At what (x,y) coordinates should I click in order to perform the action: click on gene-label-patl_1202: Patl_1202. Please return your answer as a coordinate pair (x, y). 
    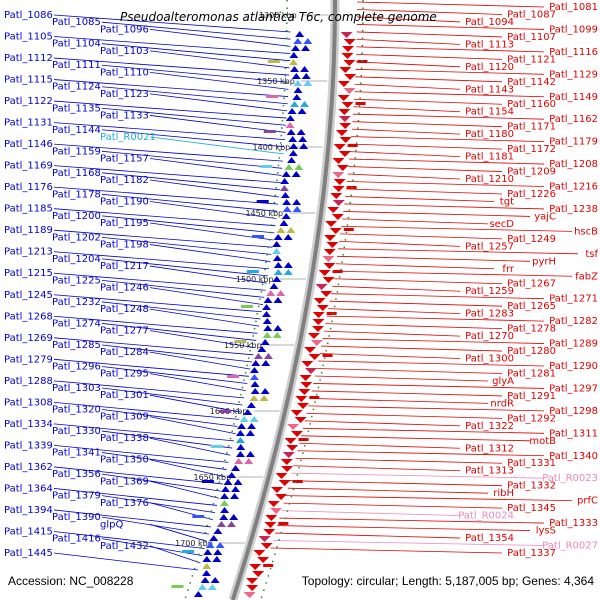
    Looking at the image, I should click on (76, 237).